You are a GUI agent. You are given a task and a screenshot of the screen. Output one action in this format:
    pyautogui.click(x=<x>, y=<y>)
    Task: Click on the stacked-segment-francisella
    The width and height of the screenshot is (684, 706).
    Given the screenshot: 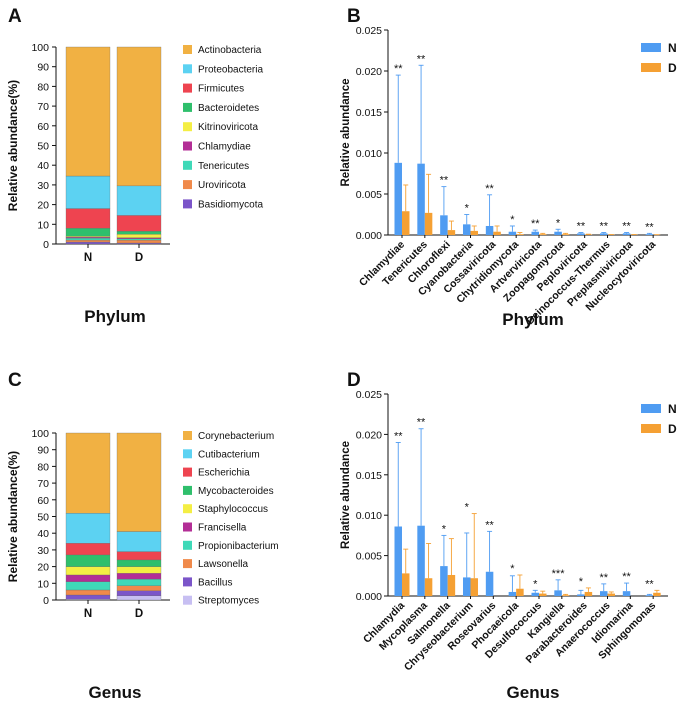 What is the action you would take?
    pyautogui.click(x=139, y=576)
    